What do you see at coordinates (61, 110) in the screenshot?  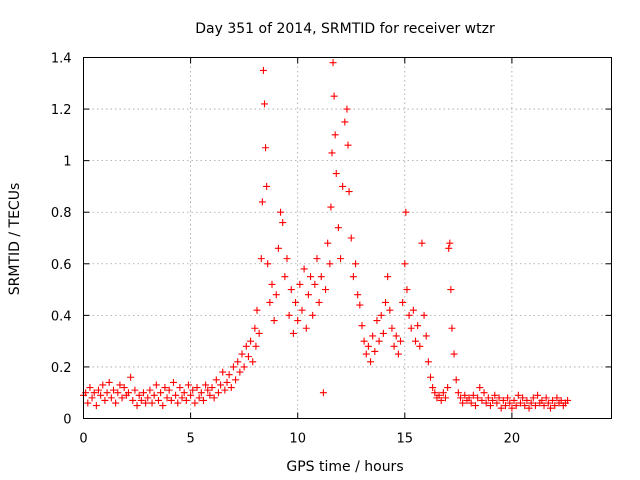 I see `y-tick-label: 1.2` at bounding box center [61, 110].